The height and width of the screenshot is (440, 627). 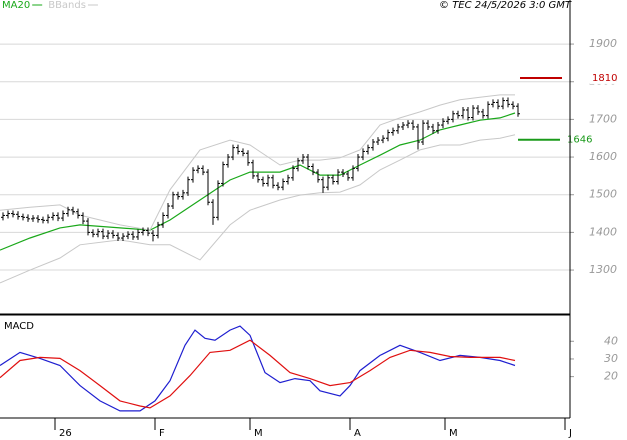 I want to click on y-tick-label: 40, so click(x=611, y=340).